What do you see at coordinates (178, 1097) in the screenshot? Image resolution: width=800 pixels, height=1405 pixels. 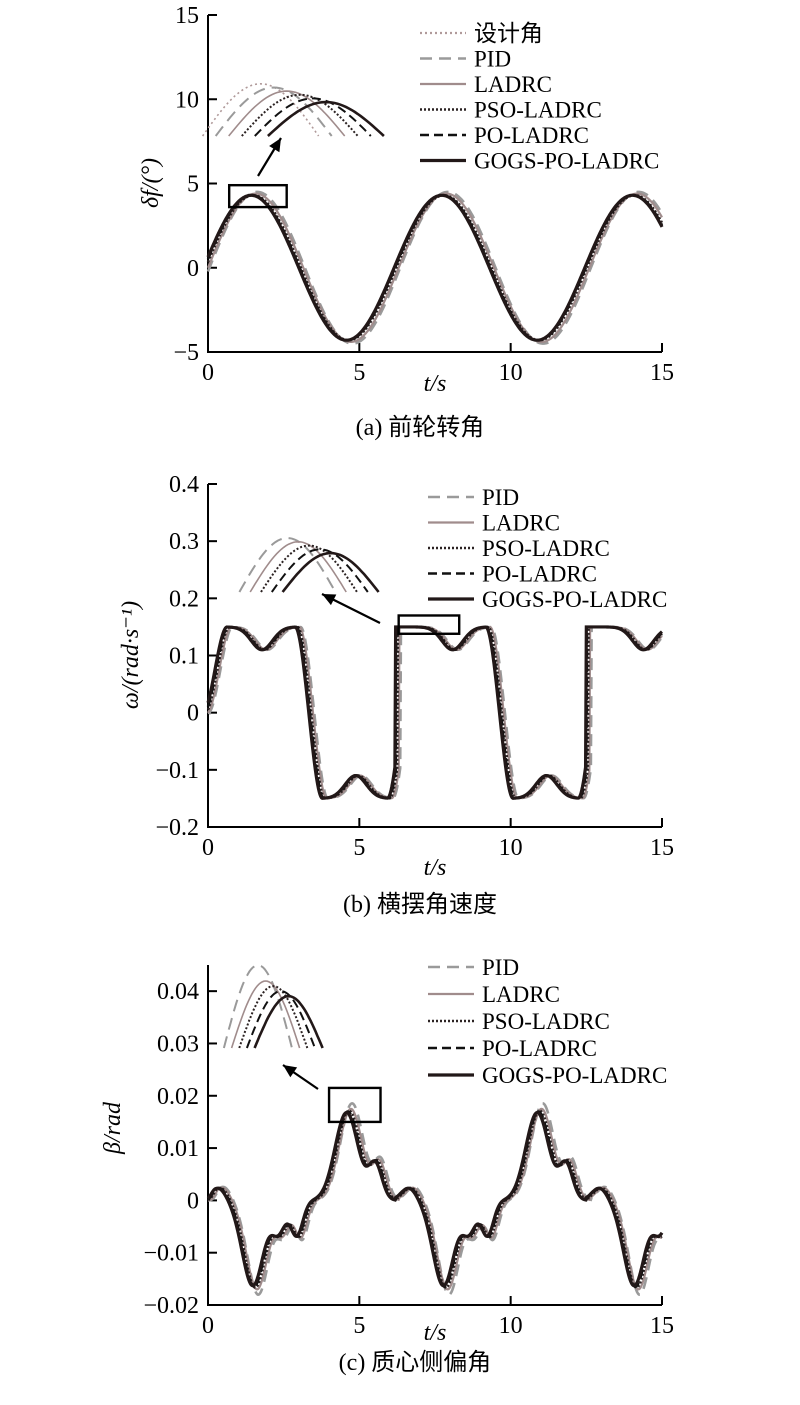 I see `y-tick-label: 0.02` at bounding box center [178, 1097].